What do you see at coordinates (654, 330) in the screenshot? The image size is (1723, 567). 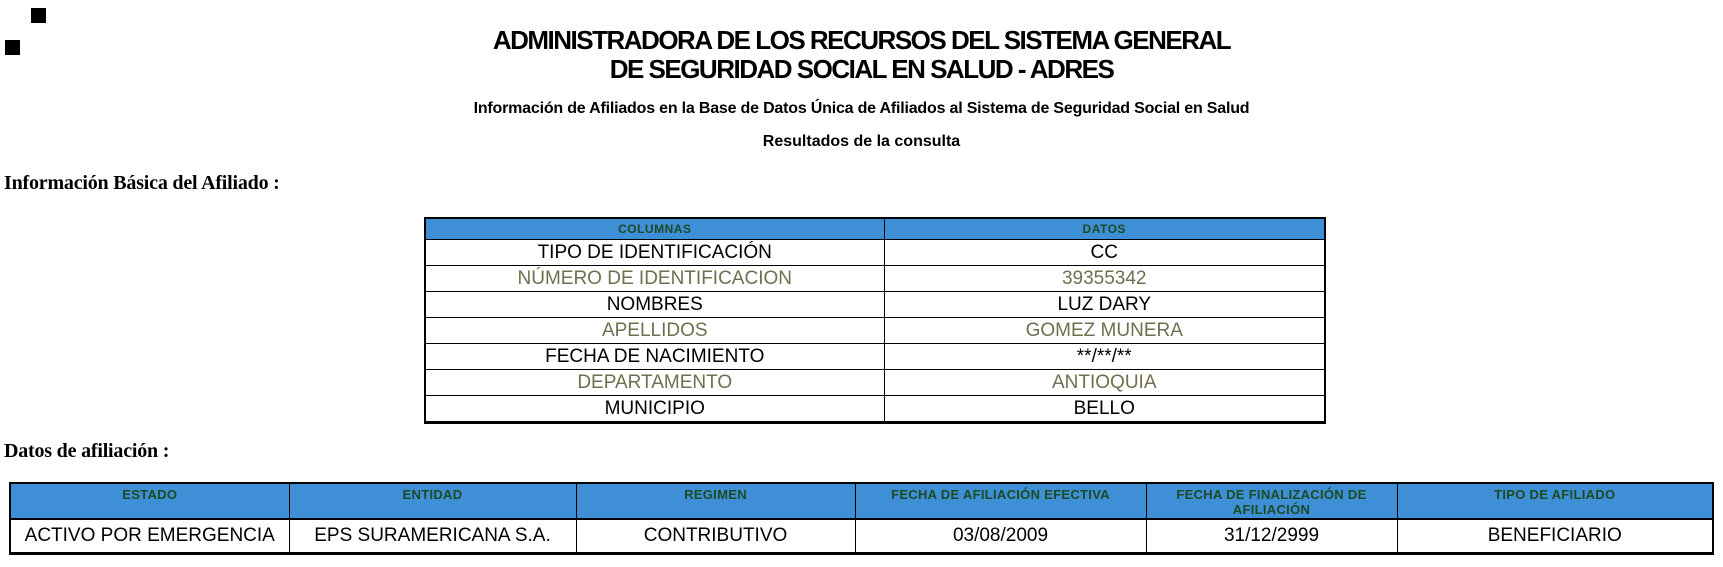 I see `row-label: APELLIDOS` at bounding box center [654, 330].